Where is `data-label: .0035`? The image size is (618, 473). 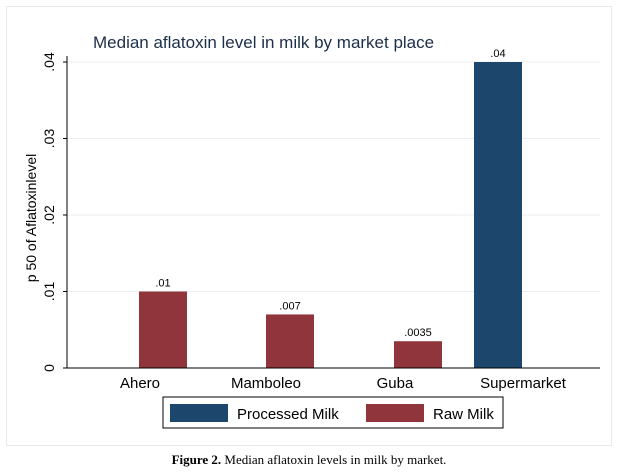 data-label: .0035 is located at coordinates (418, 333).